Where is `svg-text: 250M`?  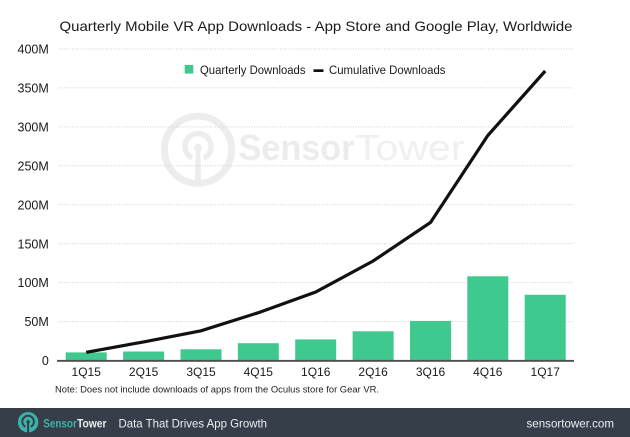 svg-text: 250M is located at coordinates (33, 166).